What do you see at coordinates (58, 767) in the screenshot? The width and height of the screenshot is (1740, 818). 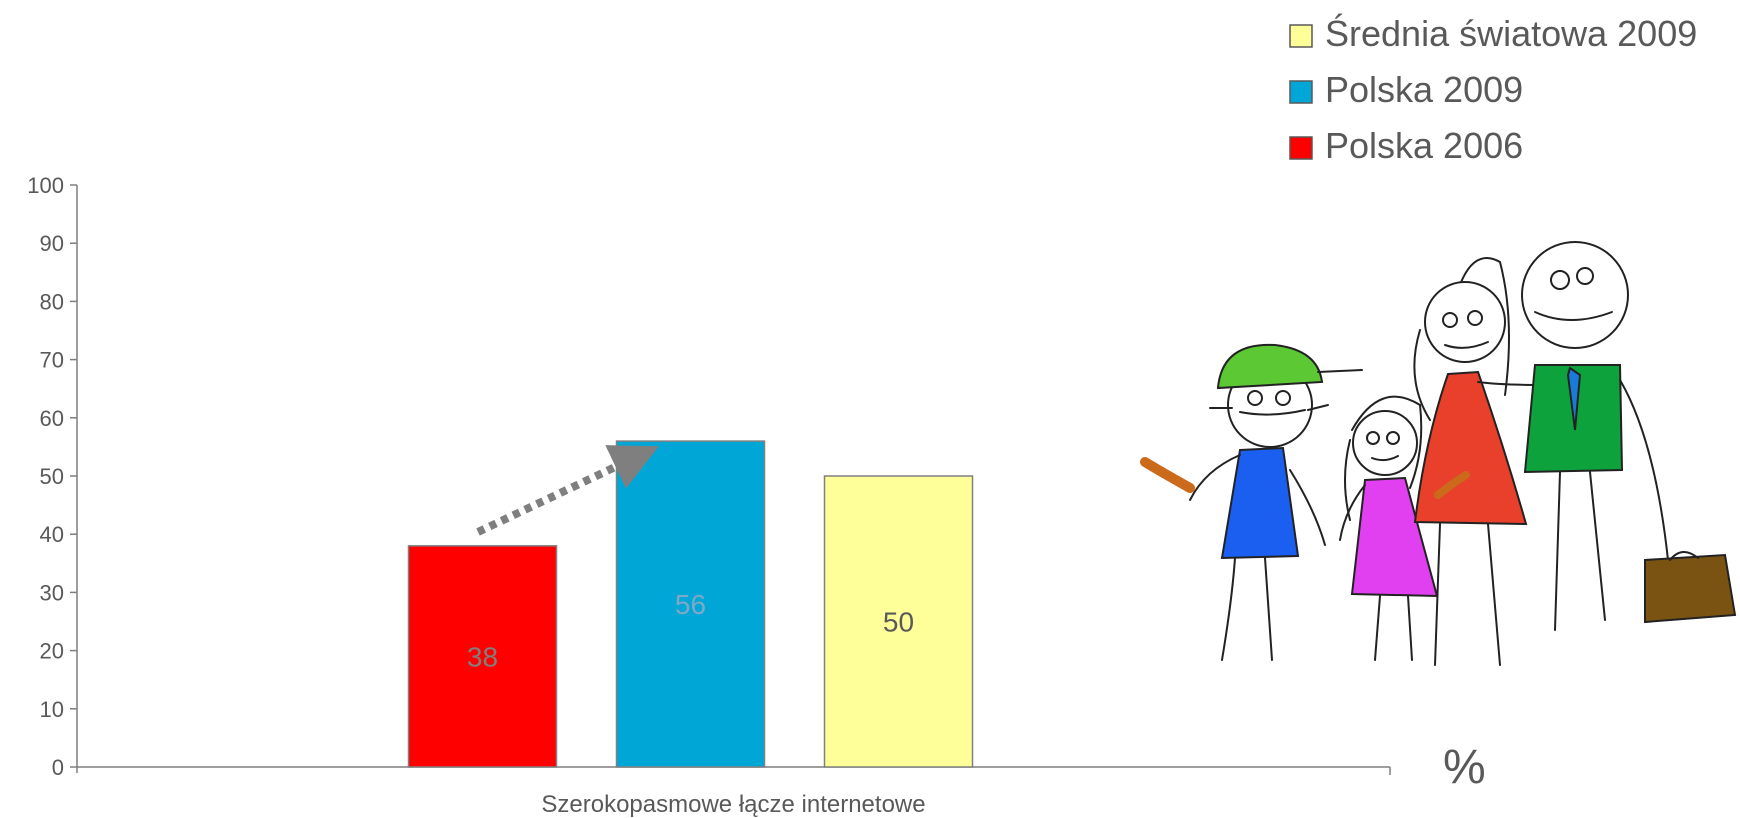 I see `y-tick-label: 0` at bounding box center [58, 767].